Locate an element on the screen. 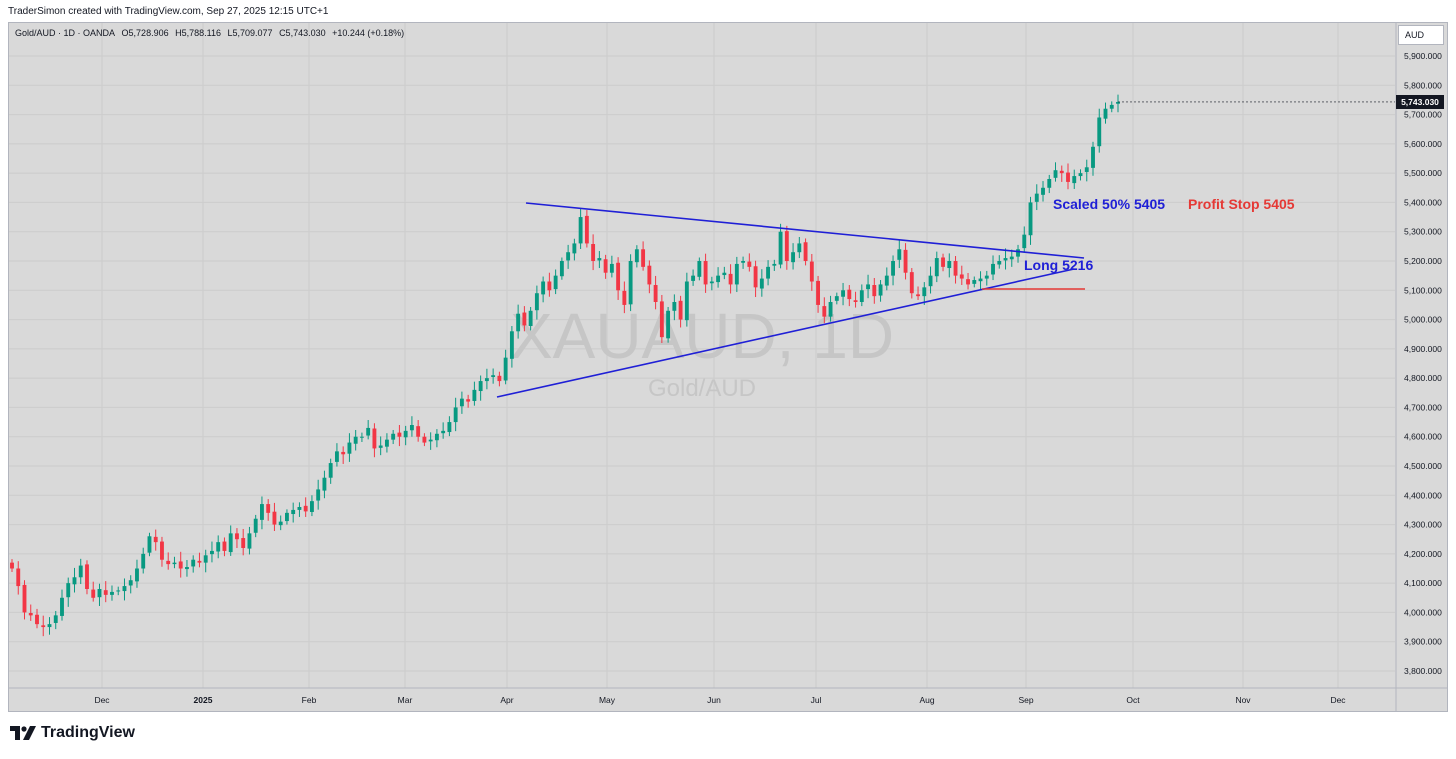  scaled-annotation: Scaled 50% 5405 is located at coordinates (1109, 204).